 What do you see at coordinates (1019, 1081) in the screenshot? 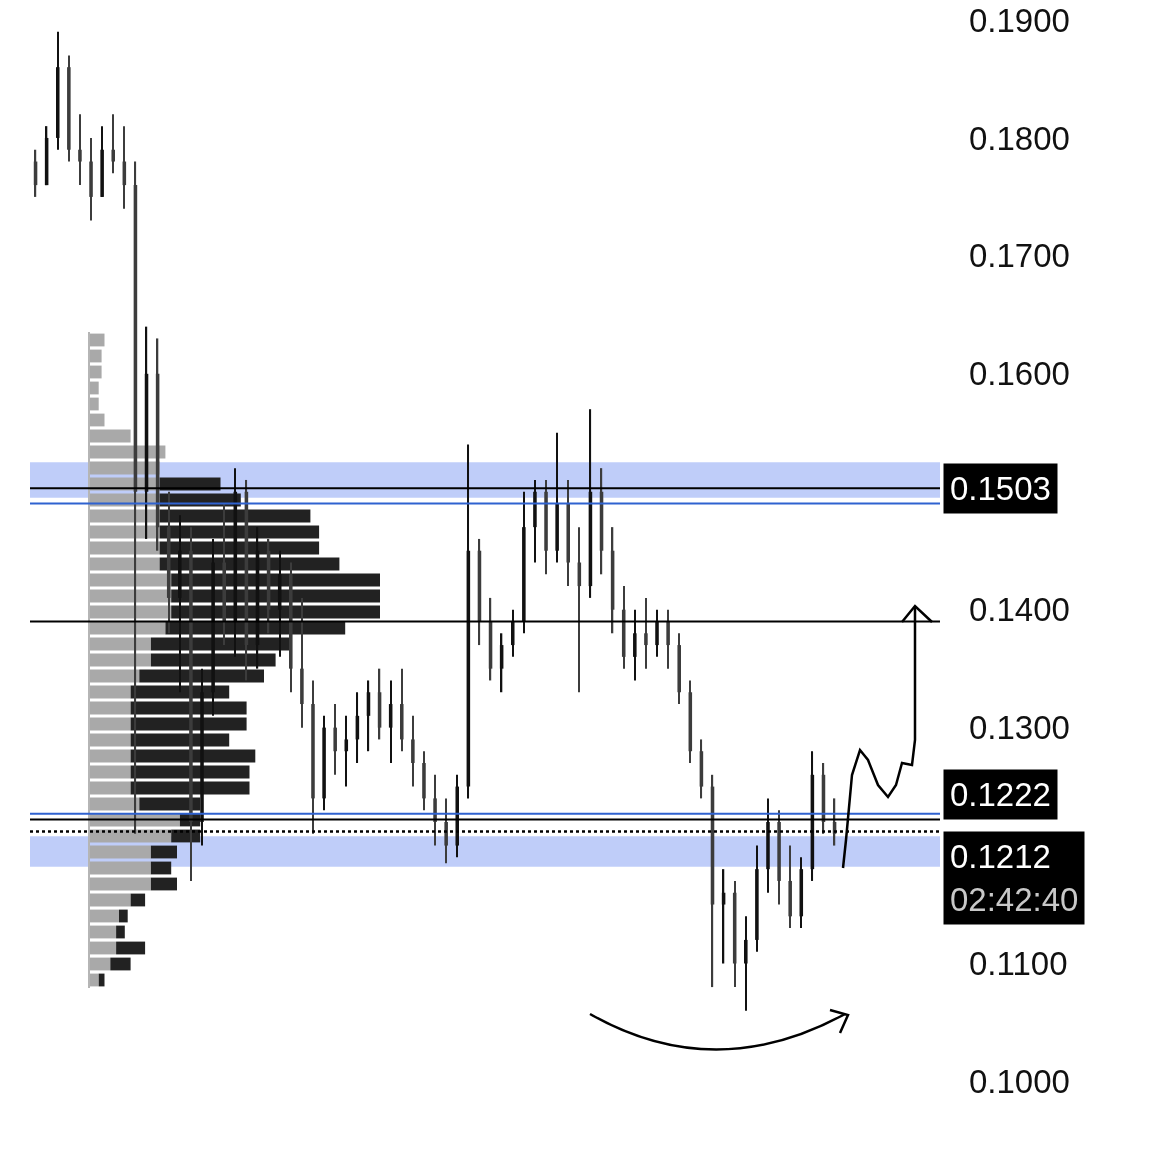
I see `y-tick-label: 0.1000` at bounding box center [1019, 1081].